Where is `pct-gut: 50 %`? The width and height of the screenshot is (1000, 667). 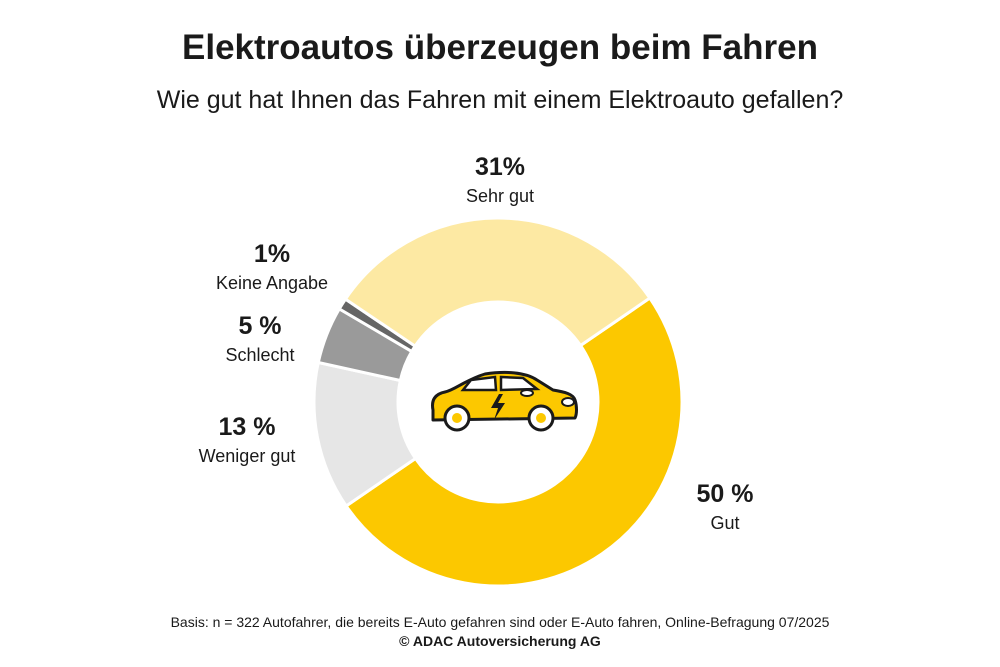
pct-gut: 50 % is located at coordinates (725, 494).